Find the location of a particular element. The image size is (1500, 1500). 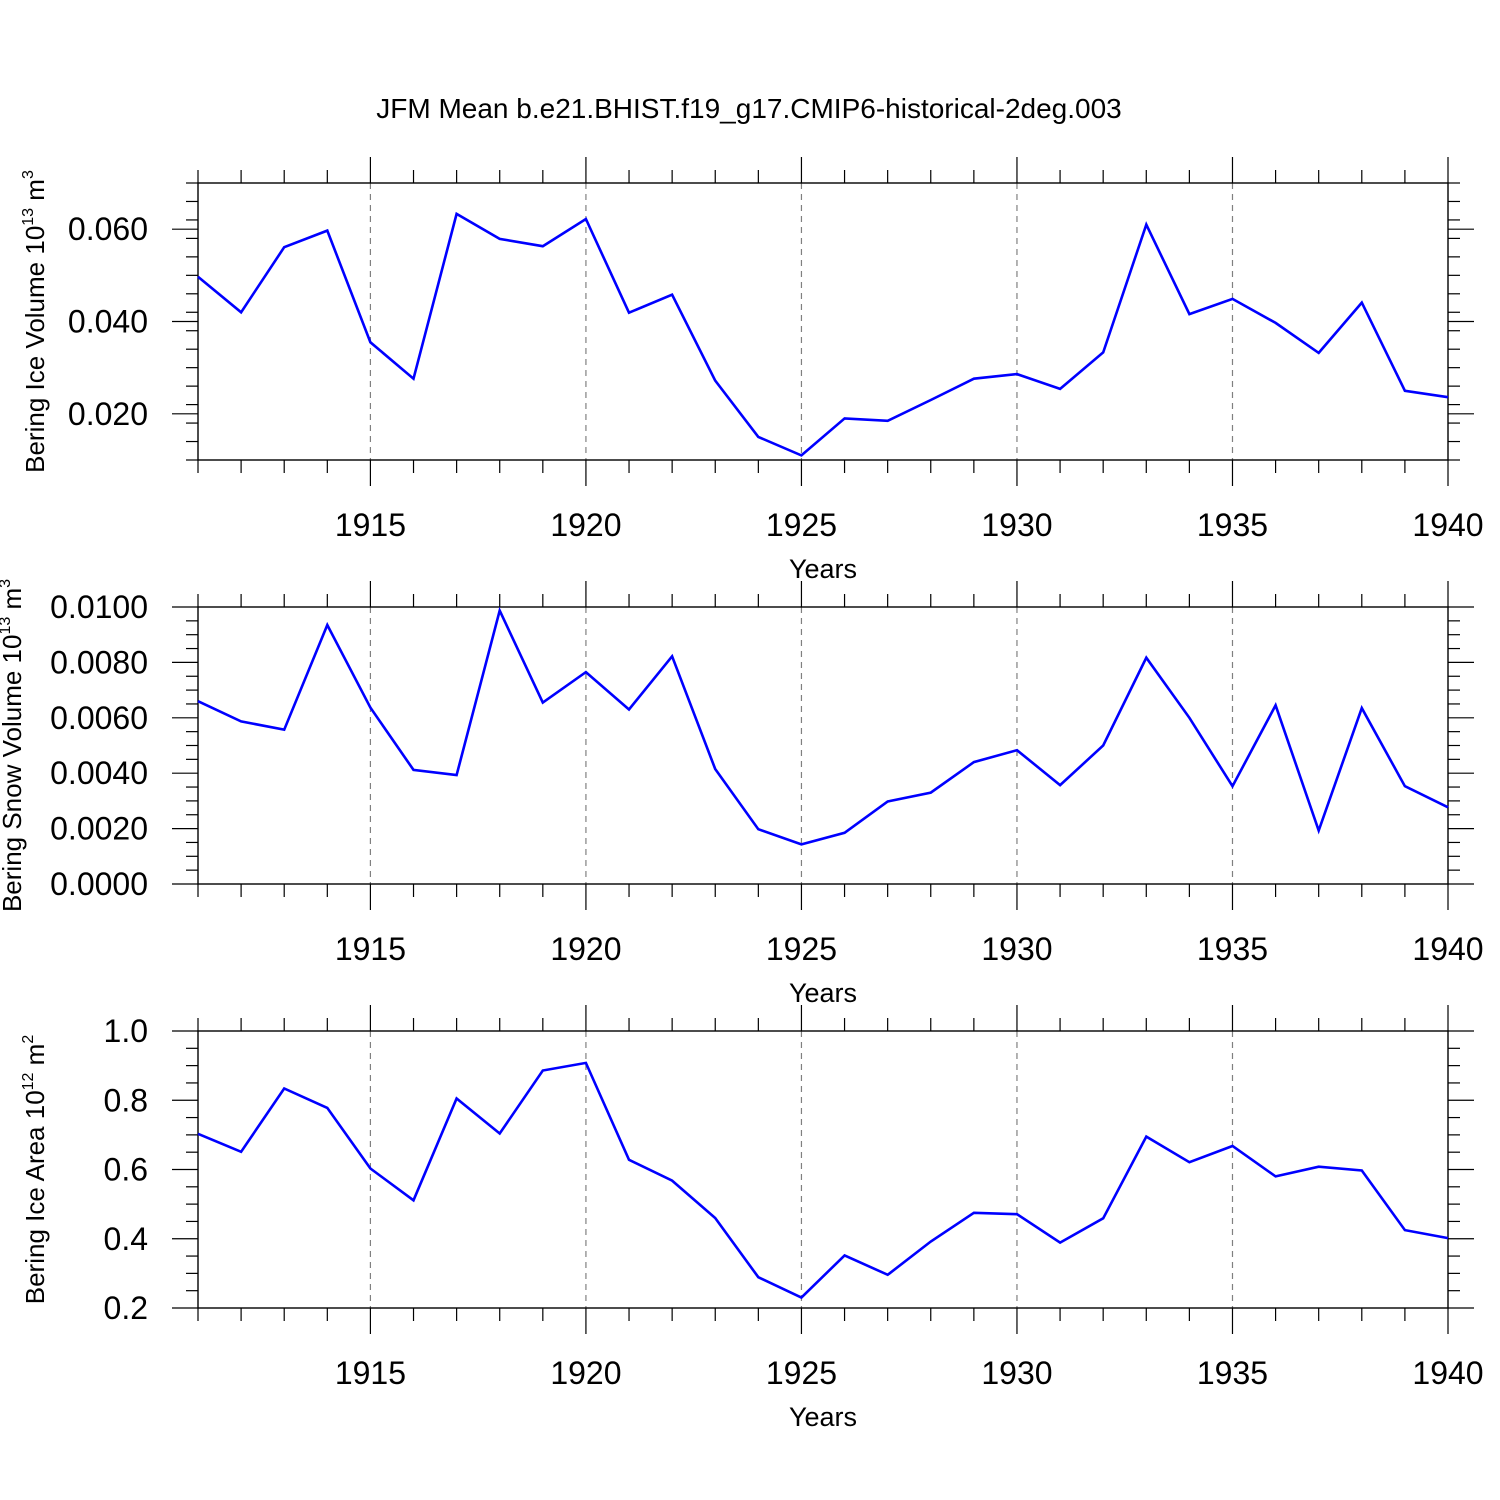

y-axis-label: Bering Ice Area 1012 m2 is located at coordinates (35, 1170).